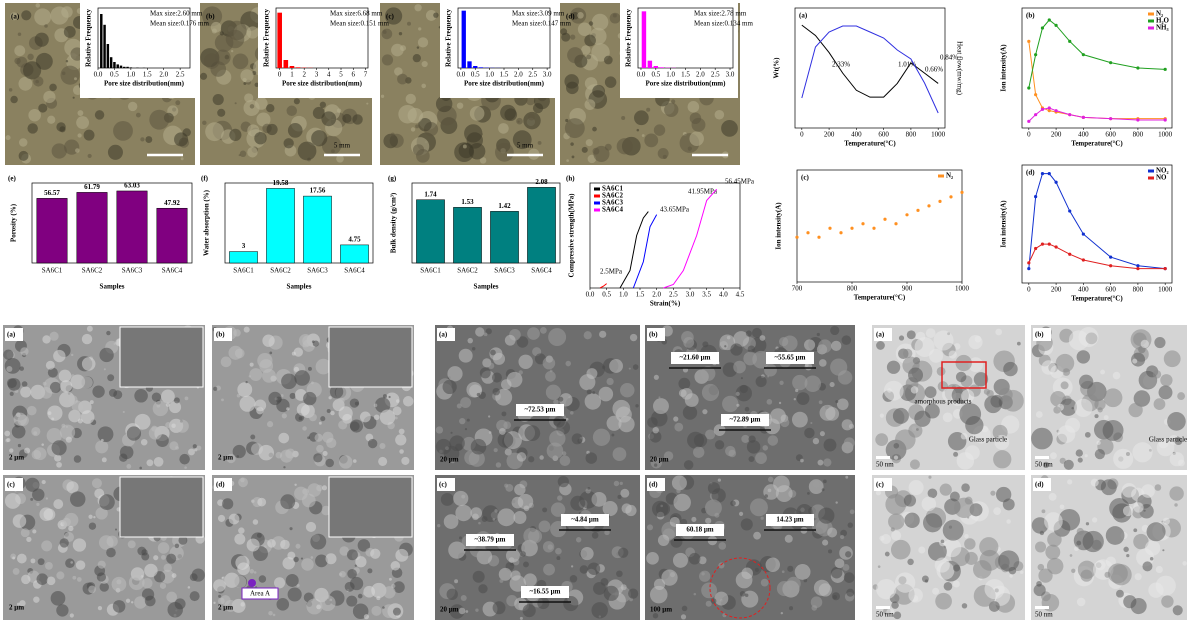  Describe the element at coordinates (690, 295) in the screenshot. I see `x-tick-label: 3.0` at that location.